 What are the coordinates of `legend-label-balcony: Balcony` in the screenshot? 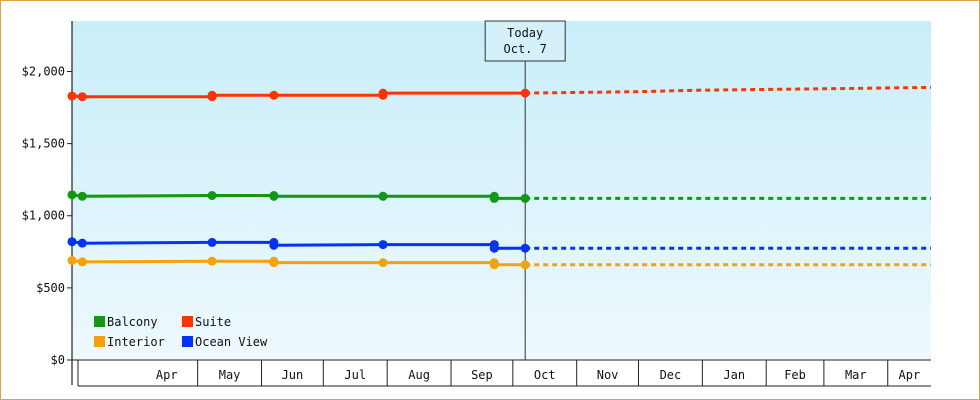 It's located at (132, 322).